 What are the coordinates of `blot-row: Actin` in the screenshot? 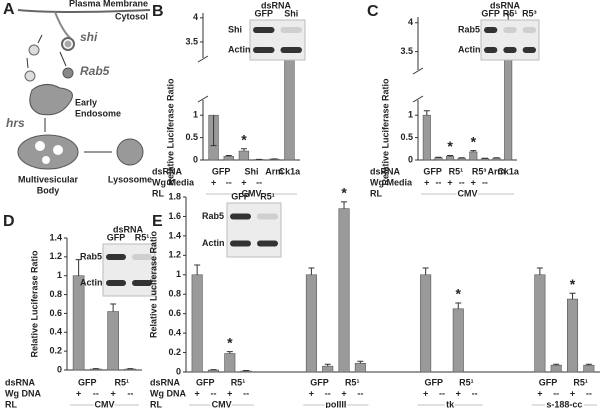 It's located at (469, 49).